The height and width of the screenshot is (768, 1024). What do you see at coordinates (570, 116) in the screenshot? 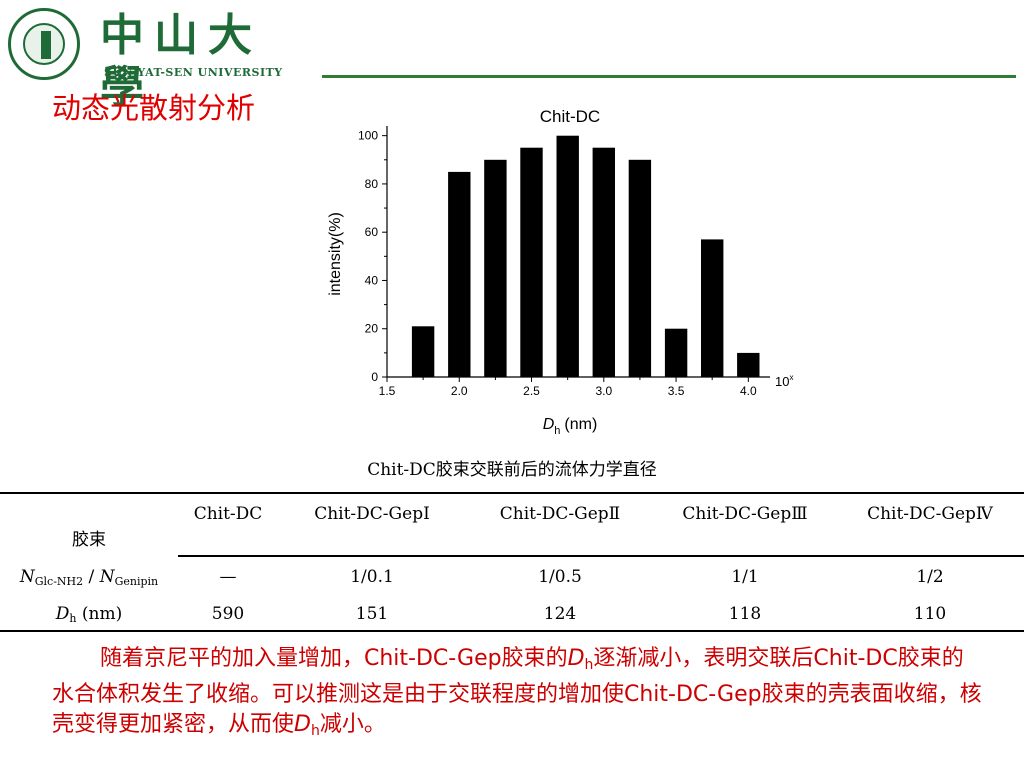
I see `chart-title: Chit-DC` at bounding box center [570, 116].